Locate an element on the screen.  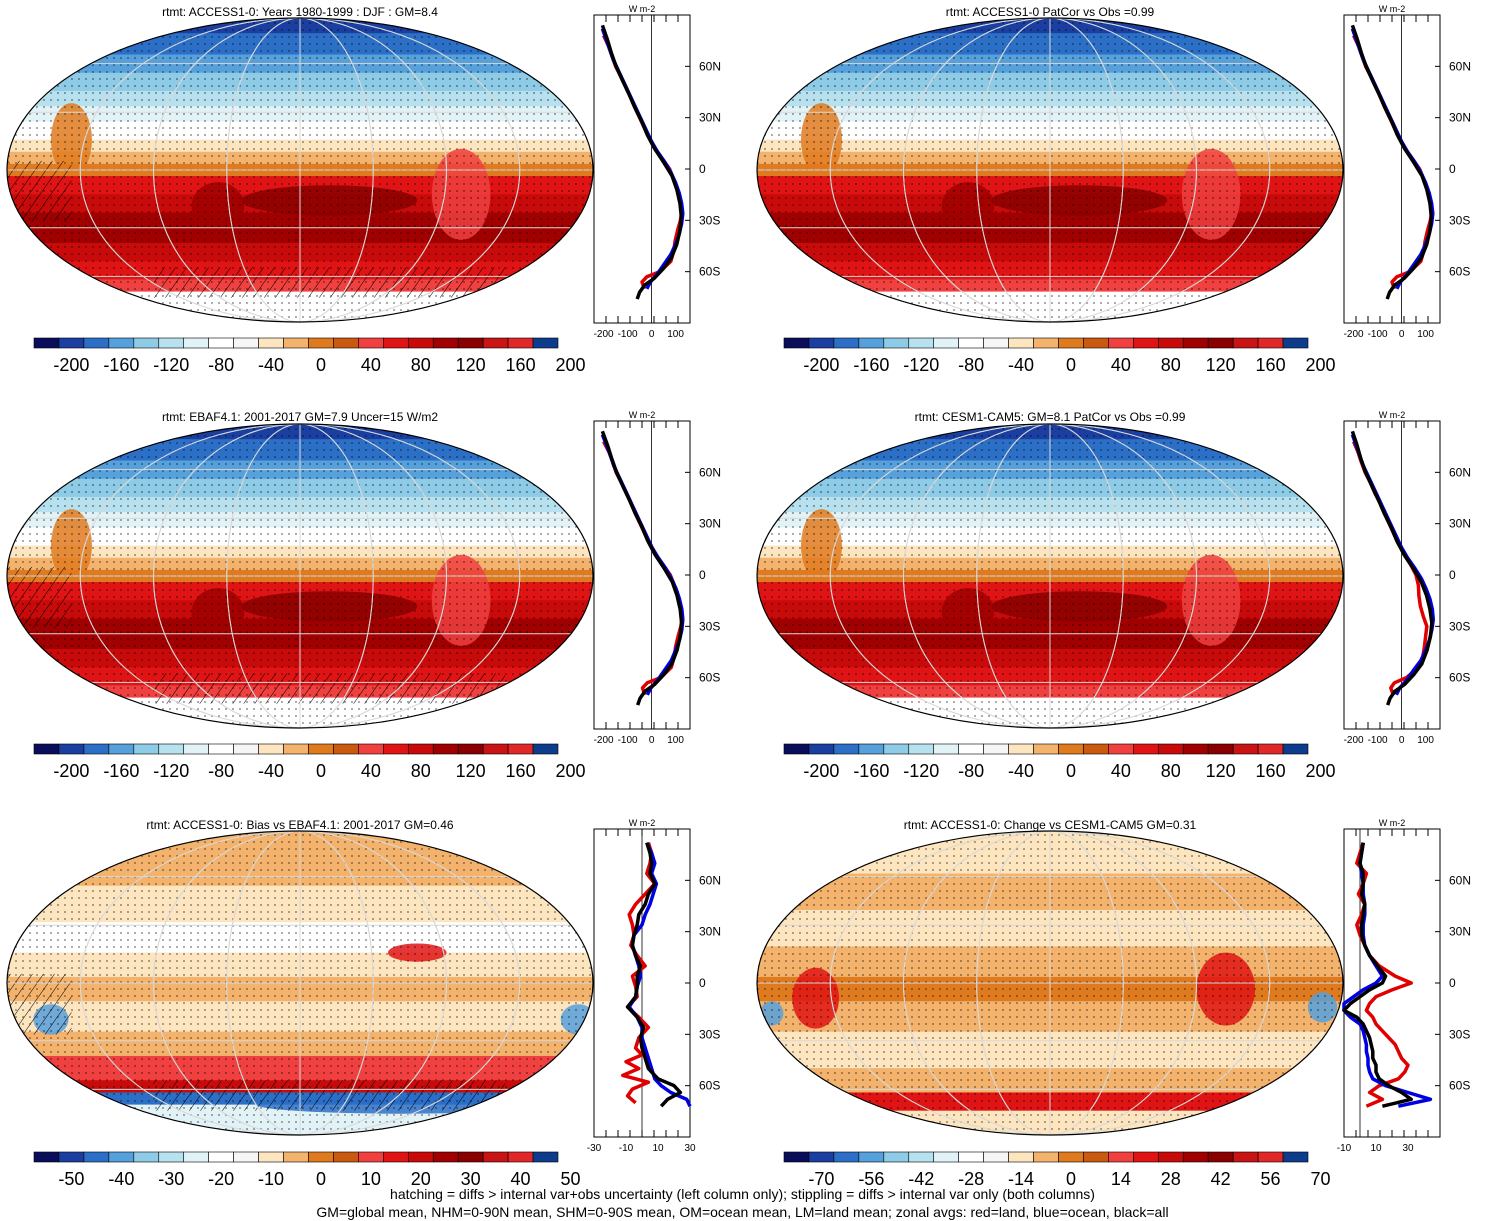
colorbar-tick-label: 80 is located at coordinates (1171, 365).